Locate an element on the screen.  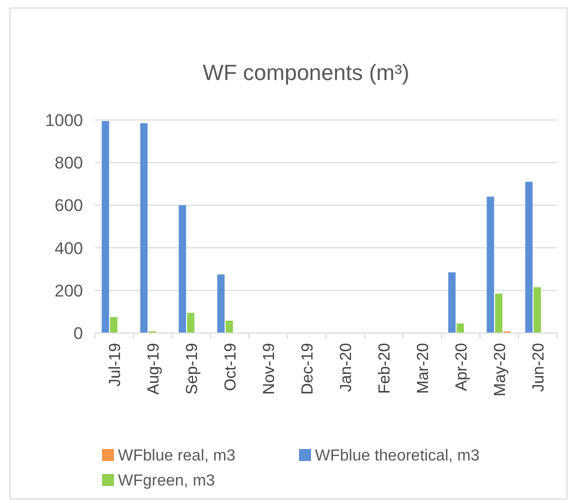
x-tick-label: Dec-19 is located at coordinates (307, 368).